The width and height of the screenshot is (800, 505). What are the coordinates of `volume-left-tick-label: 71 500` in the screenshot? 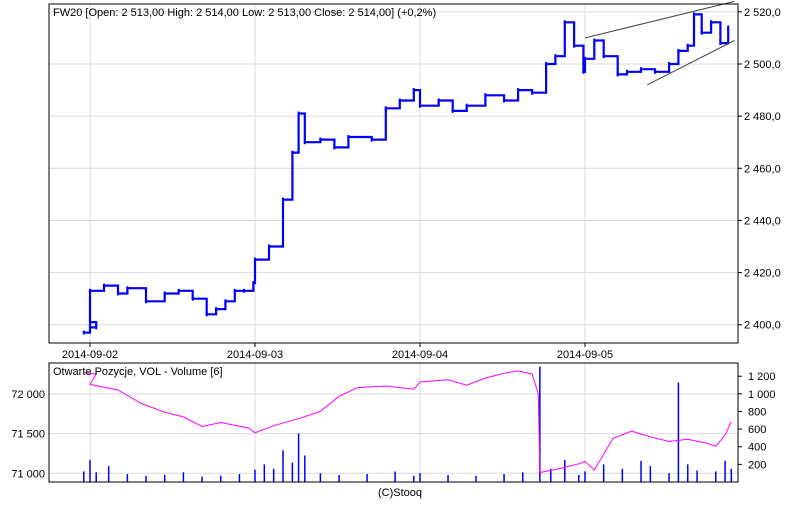 It's located at (28, 435).